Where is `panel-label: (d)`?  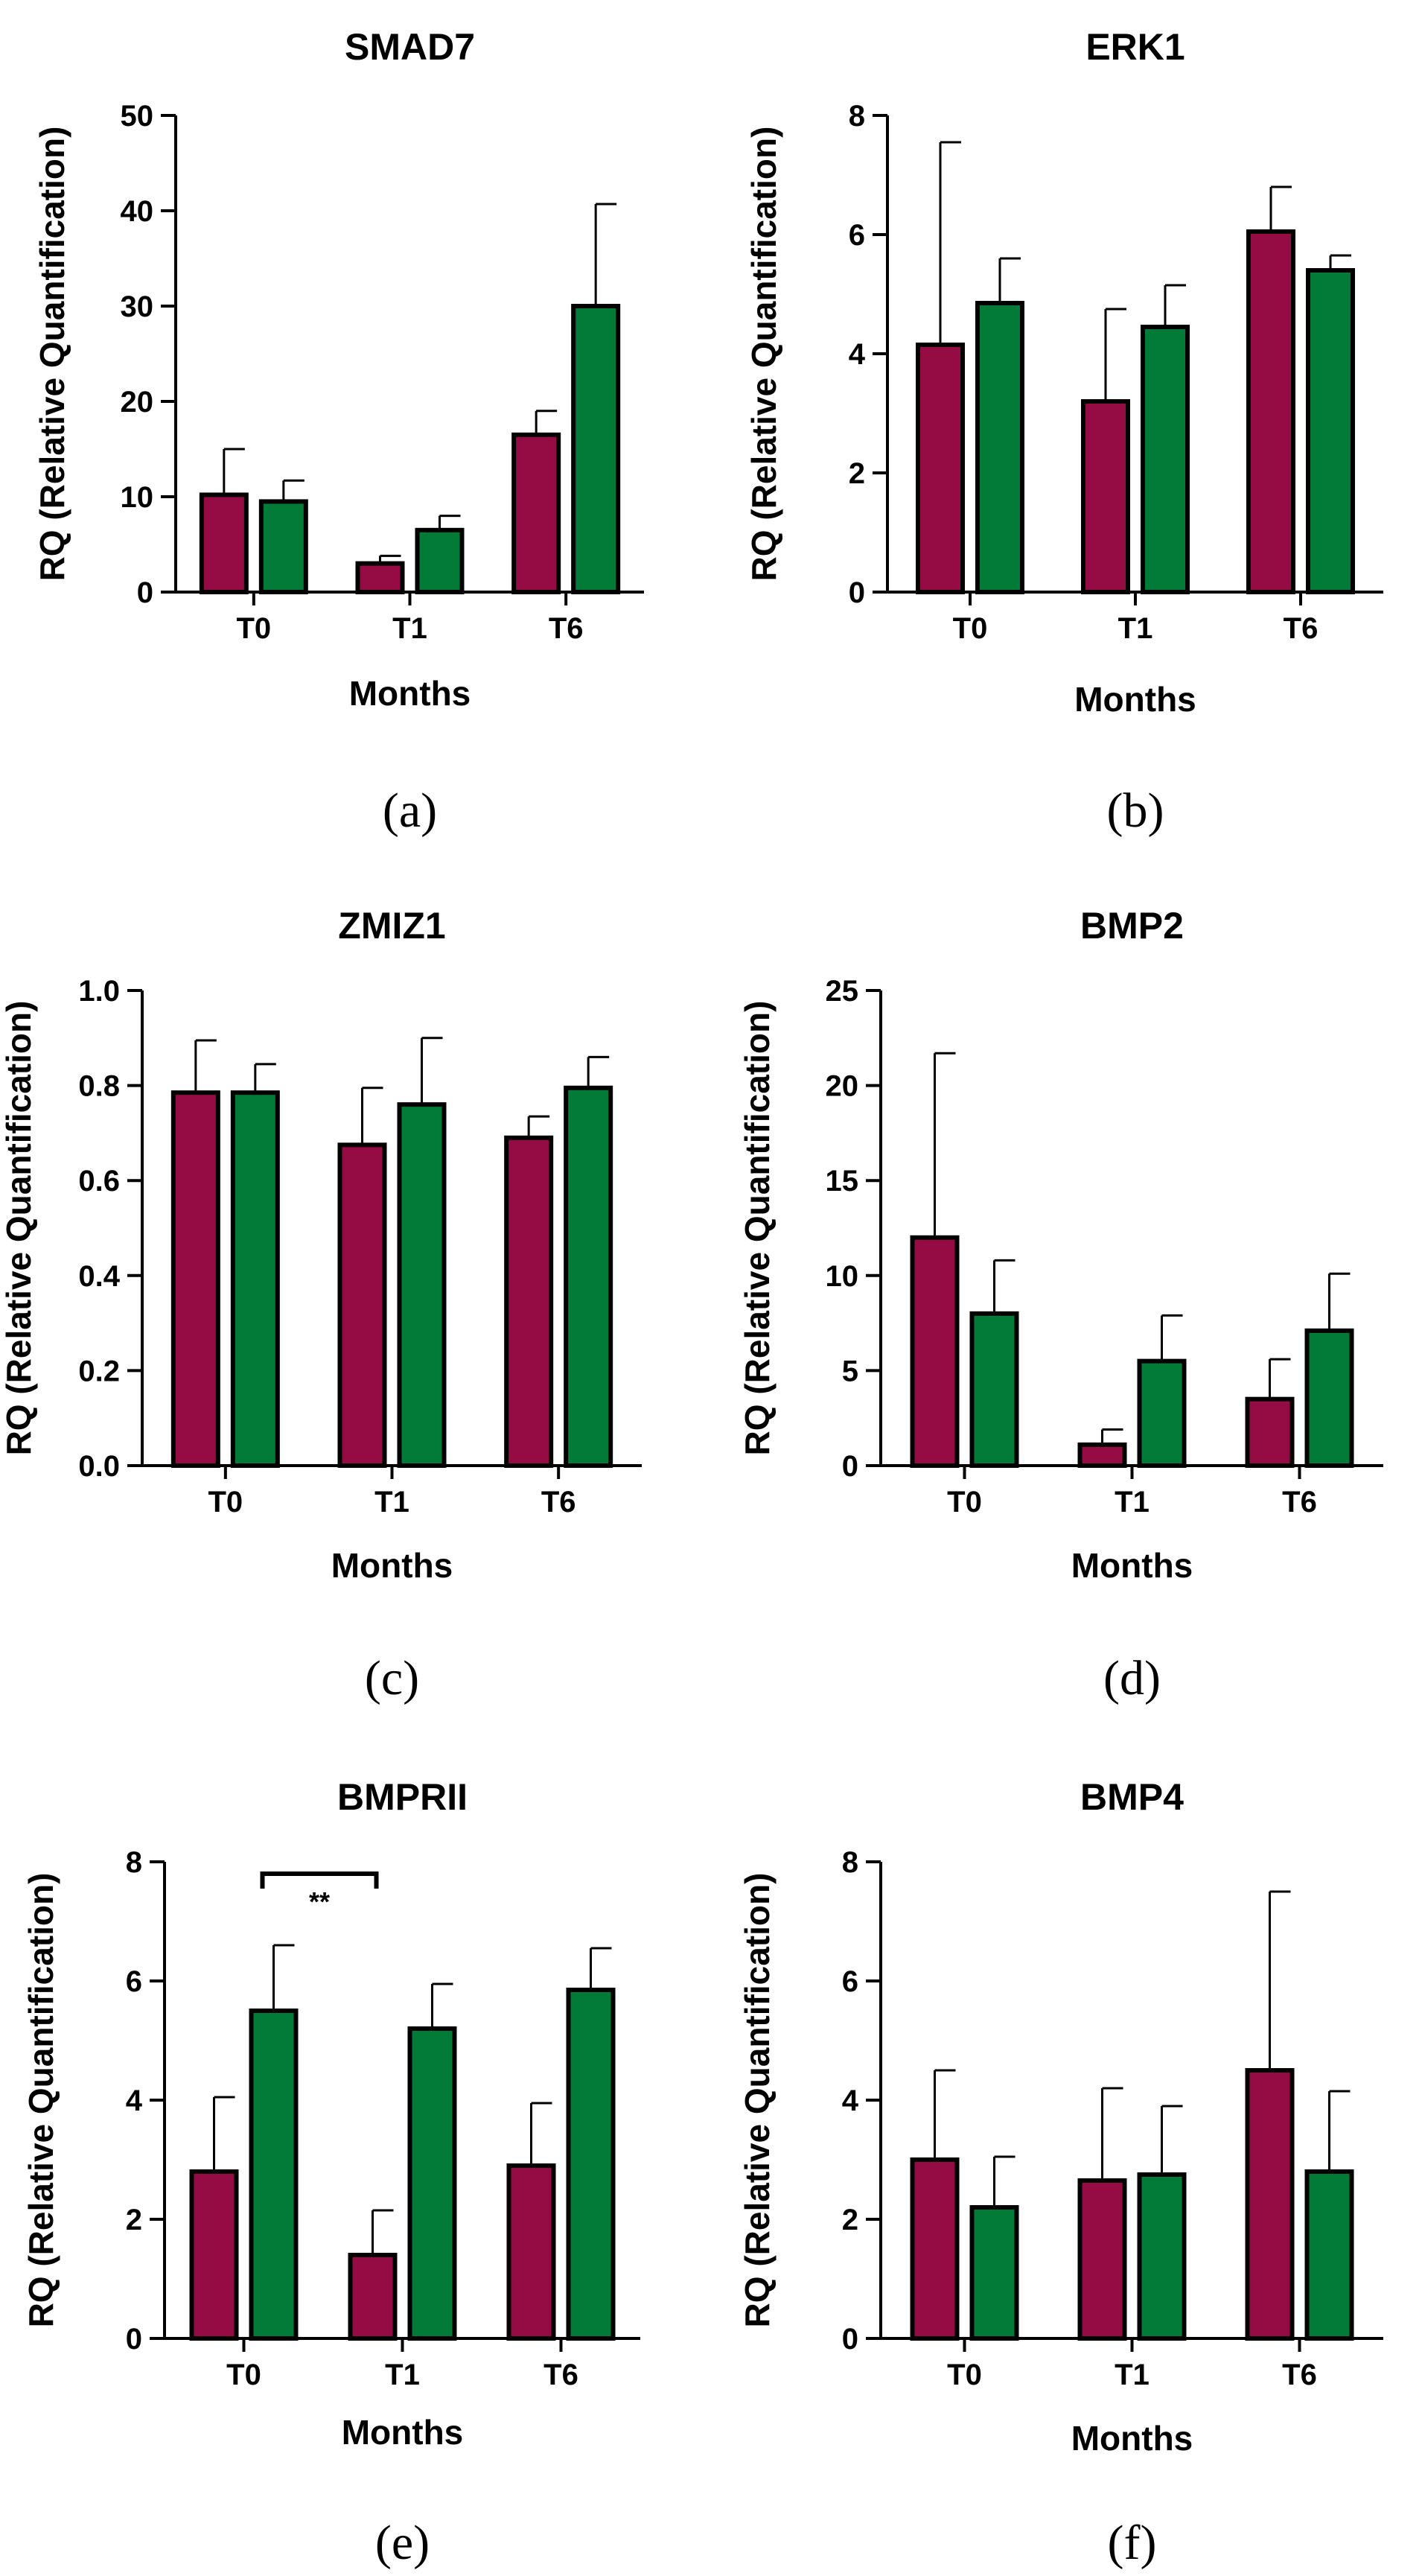
panel-label: (d) is located at coordinates (1132, 1678).